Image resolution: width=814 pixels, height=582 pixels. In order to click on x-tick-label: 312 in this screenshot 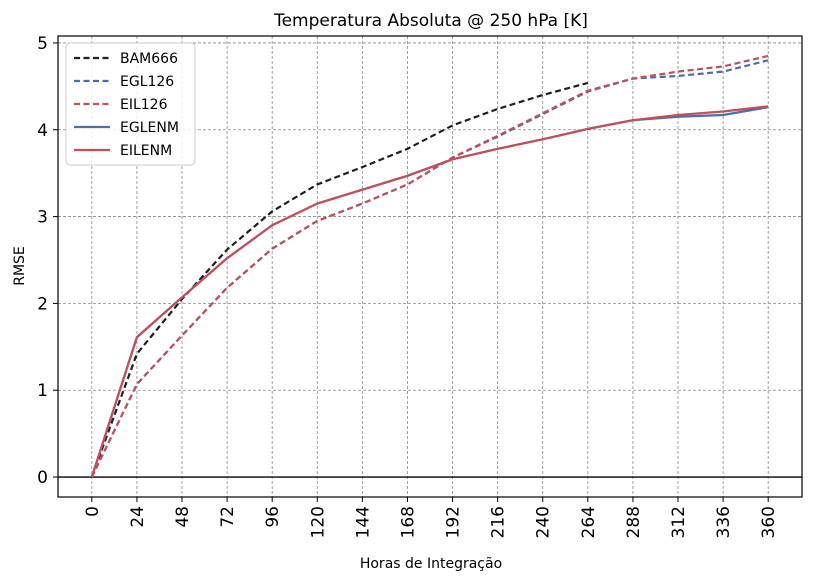, I will do `click(679, 522)`.